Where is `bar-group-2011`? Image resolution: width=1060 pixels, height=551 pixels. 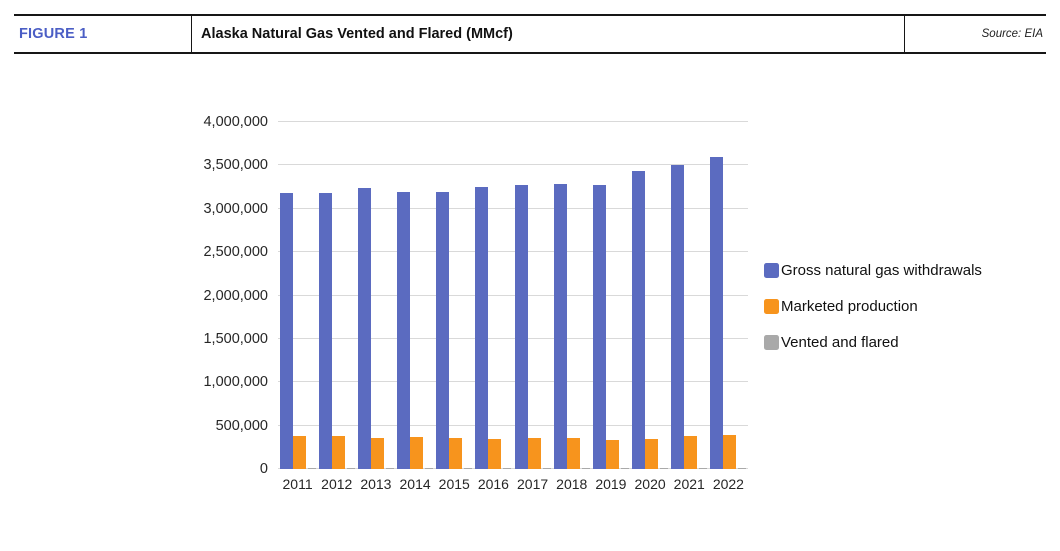 bar-group-2011 is located at coordinates (297, 295).